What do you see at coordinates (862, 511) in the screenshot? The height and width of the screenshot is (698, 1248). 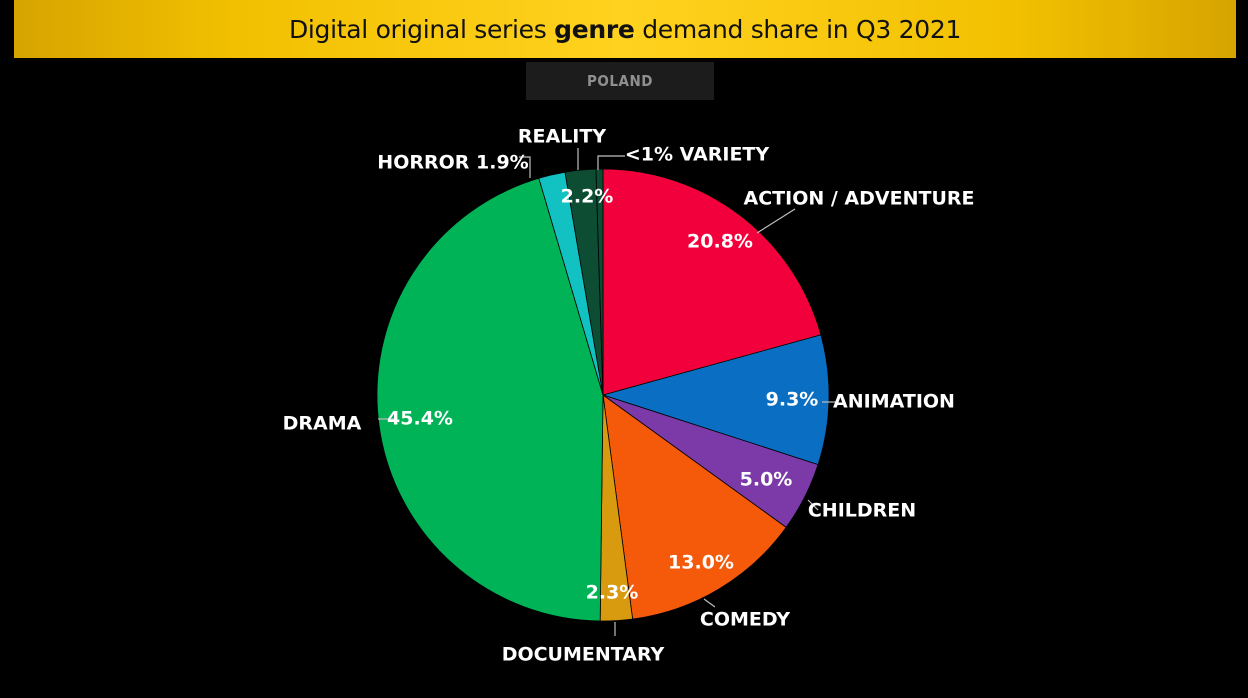 I see `category-label-children: CHILDREN` at bounding box center [862, 511].